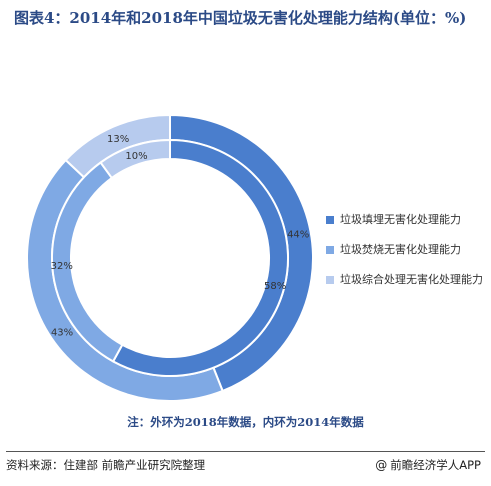 The height and width of the screenshot is (486, 491). What do you see at coordinates (118, 139) in the screenshot?
I see `outer-ring-label-comprehensive: 13%` at bounding box center [118, 139].